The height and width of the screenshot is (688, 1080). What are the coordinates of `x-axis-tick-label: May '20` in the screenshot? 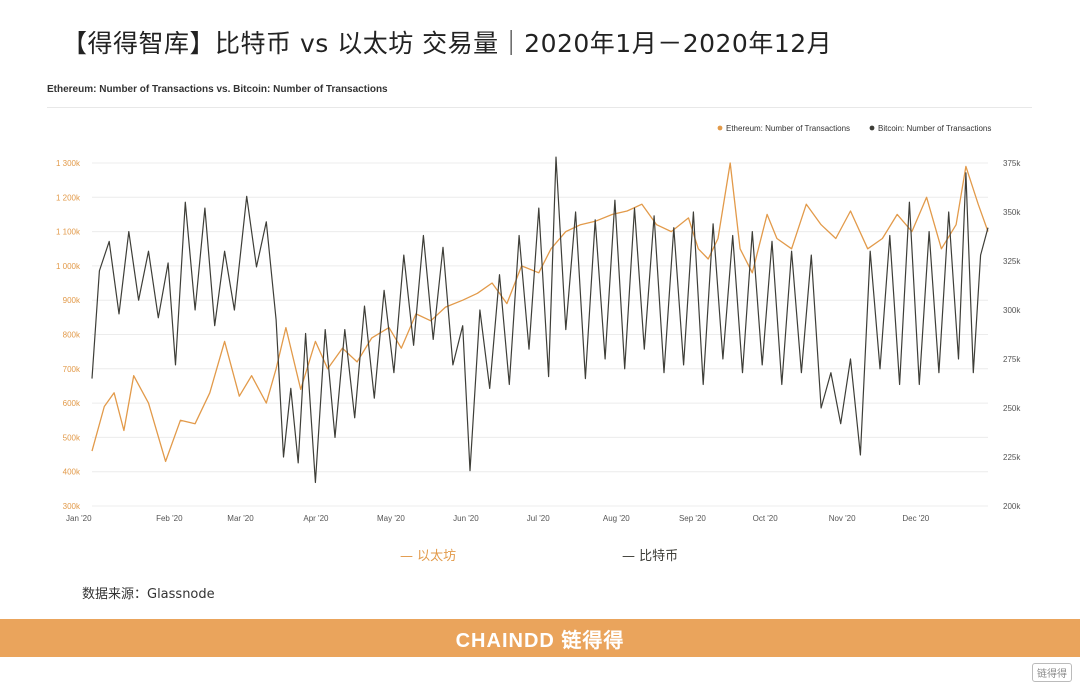 It's located at (391, 518).